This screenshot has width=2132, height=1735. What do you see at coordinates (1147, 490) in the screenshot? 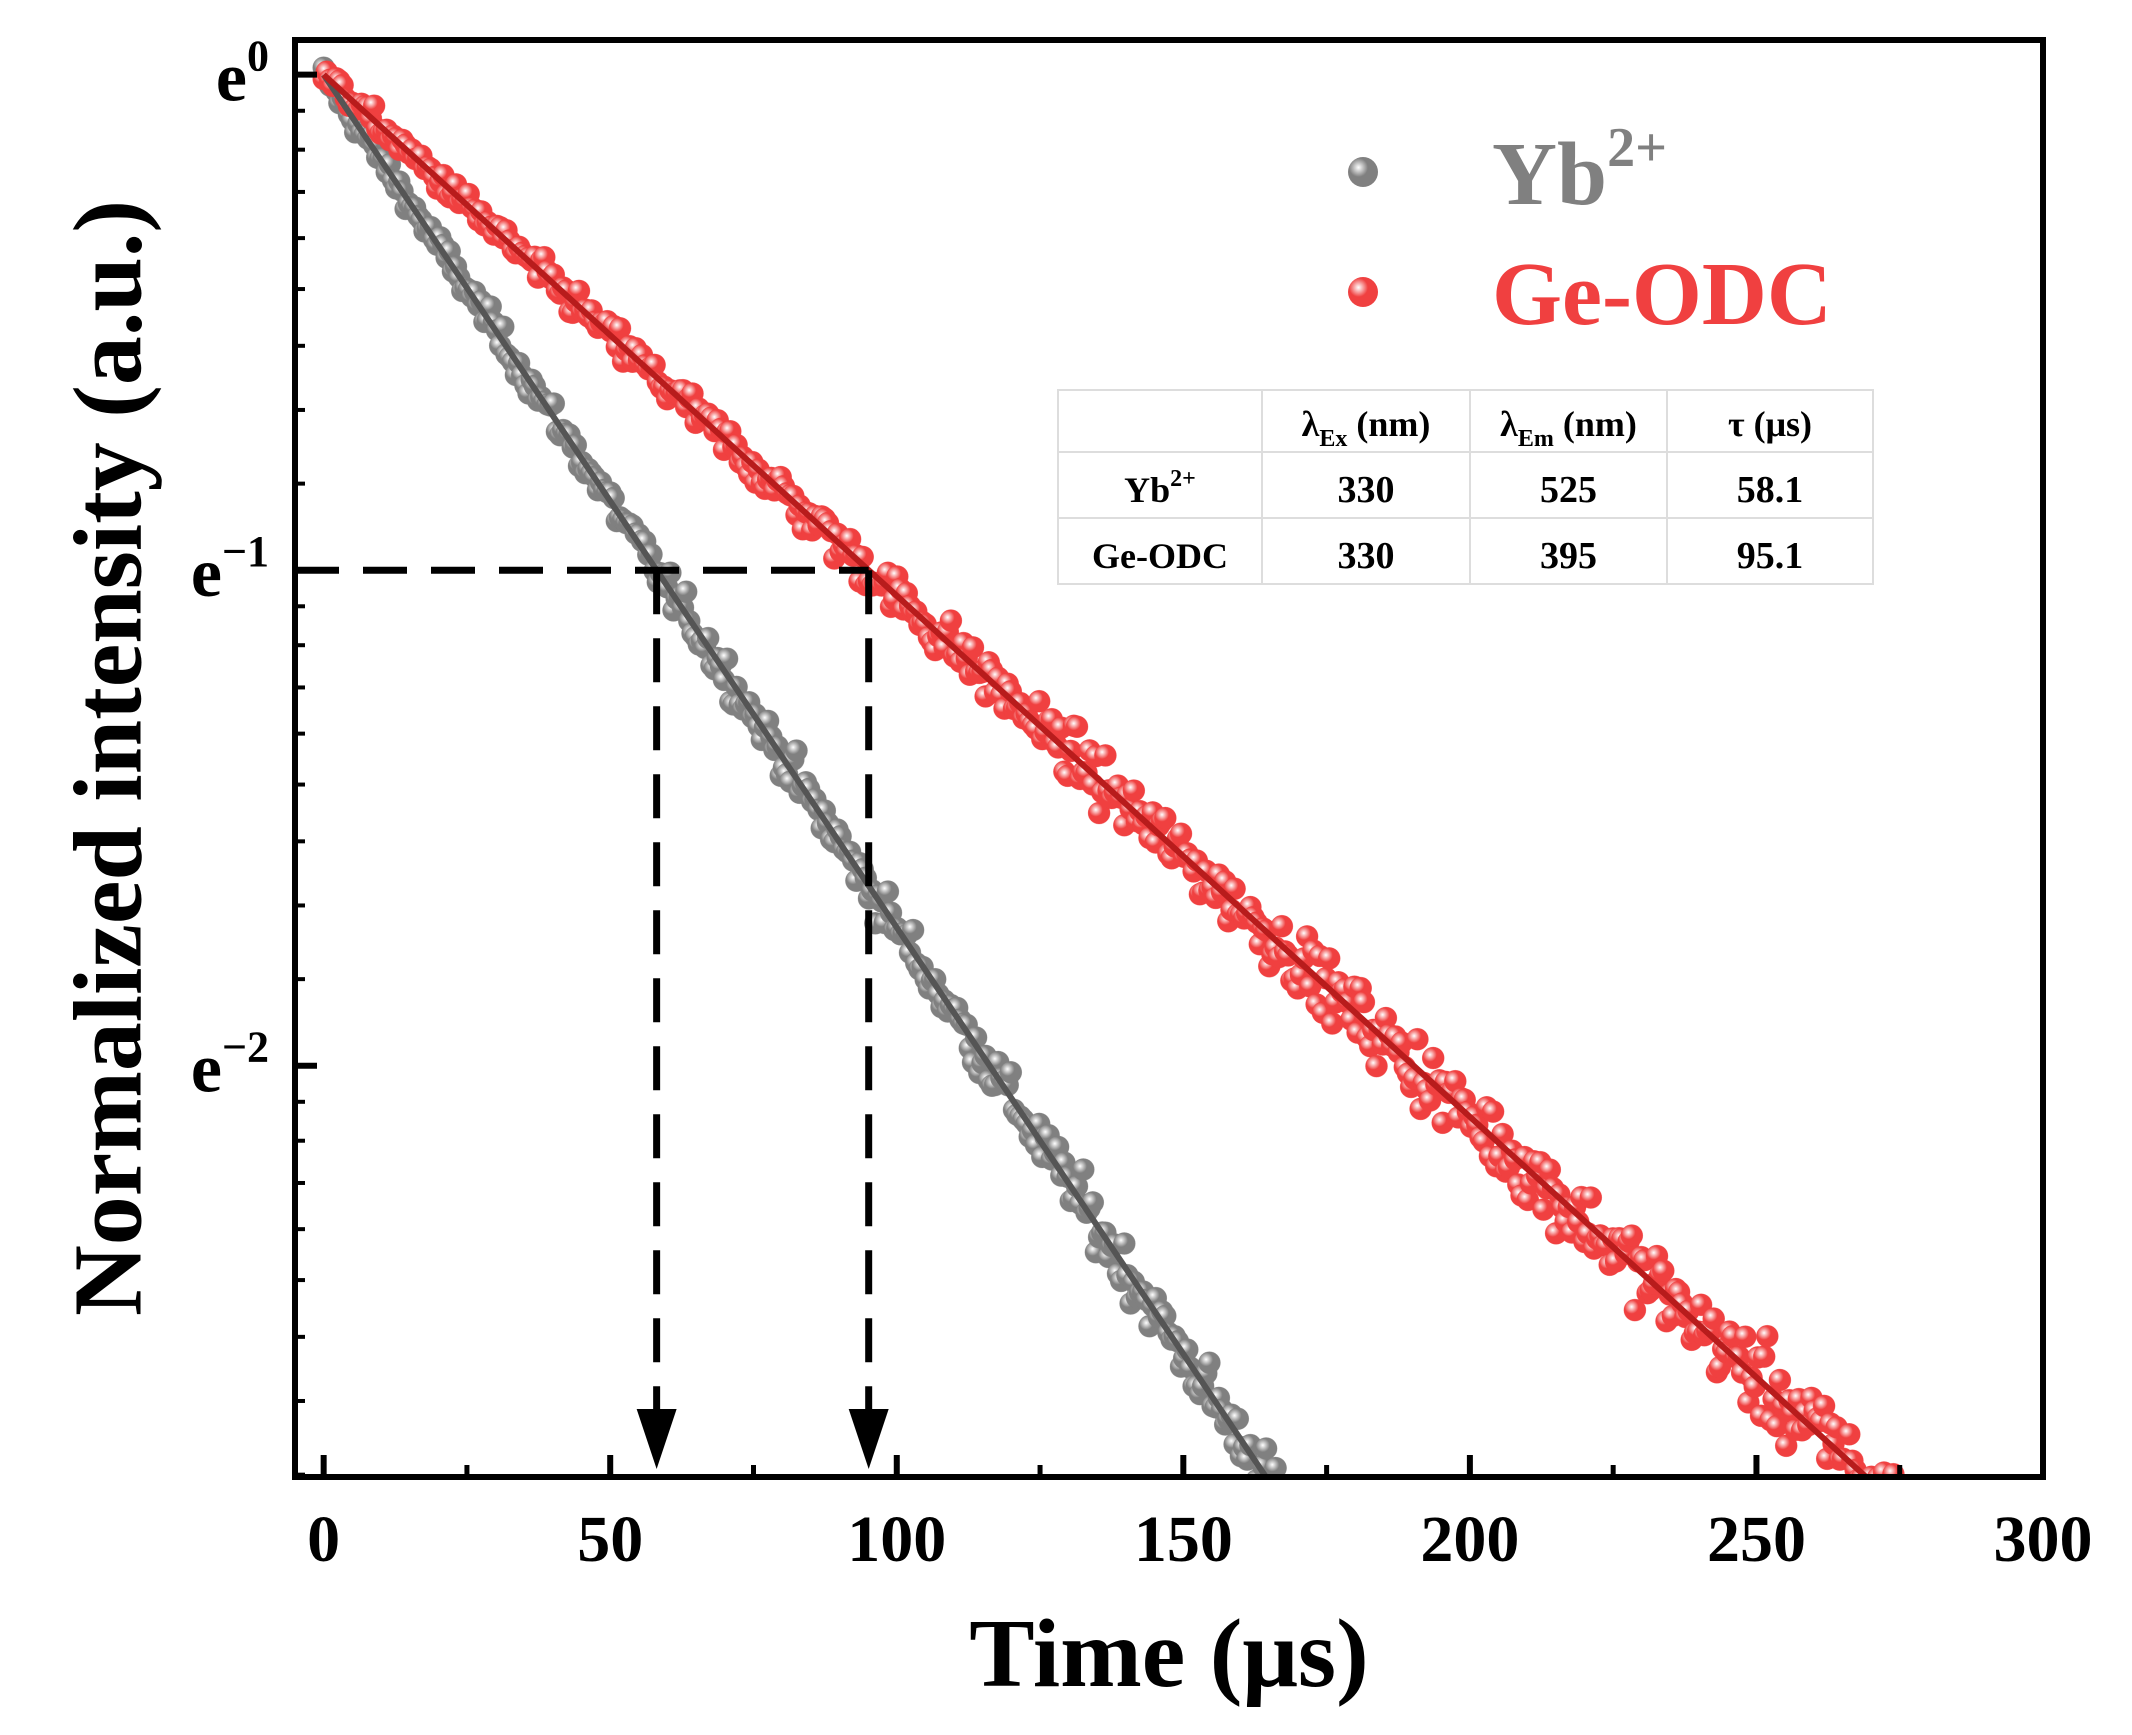
I see `table-row-label-base: Yb` at bounding box center [1147, 490].